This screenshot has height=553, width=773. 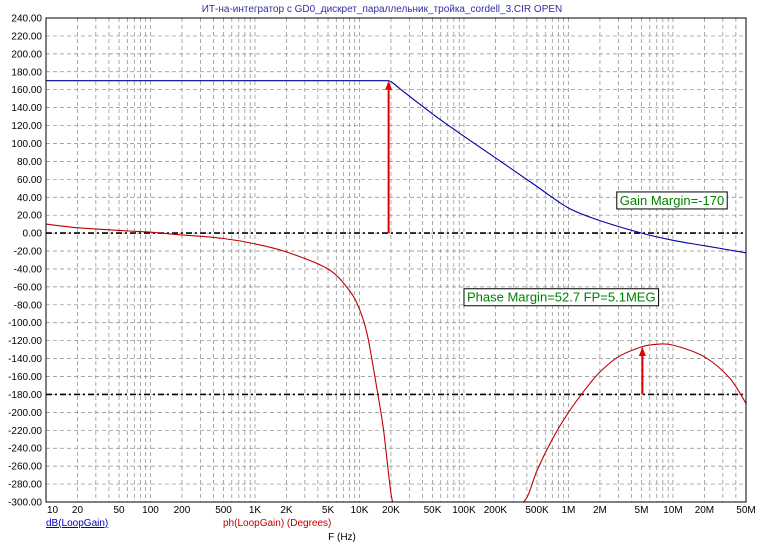 I want to click on x-tick-label: 2K, so click(x=286, y=510).